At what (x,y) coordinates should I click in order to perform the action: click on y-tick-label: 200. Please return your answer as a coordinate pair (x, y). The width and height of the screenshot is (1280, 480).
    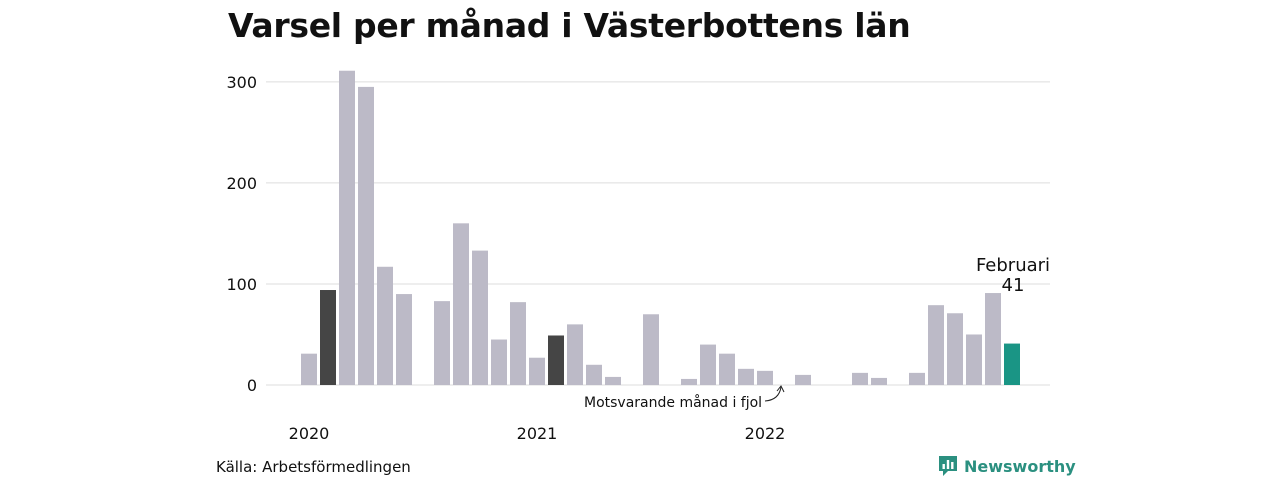
    Looking at the image, I should click on (241, 183).